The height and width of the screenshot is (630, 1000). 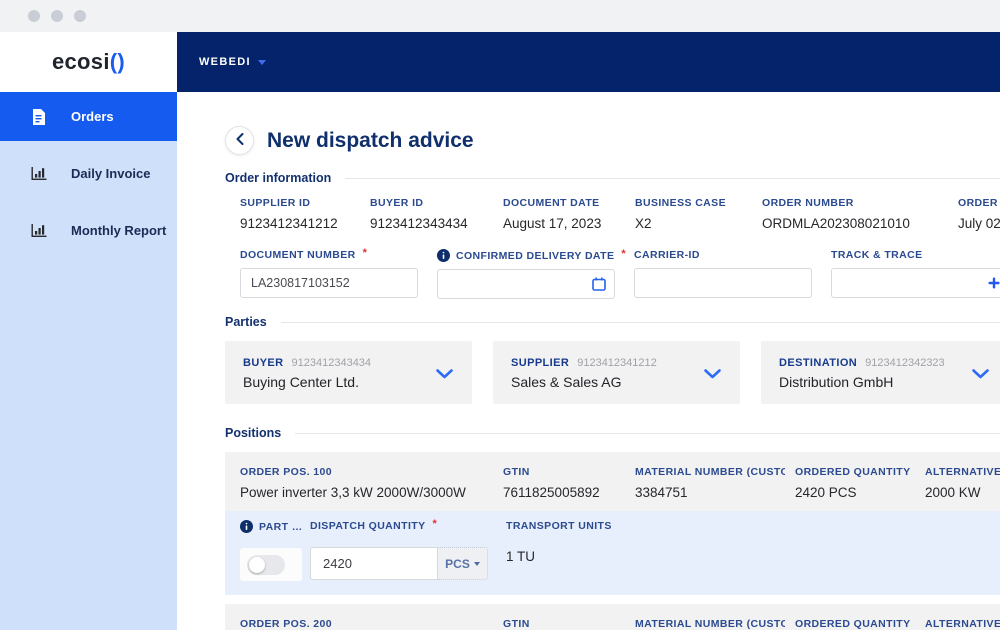 What do you see at coordinates (818, 363) in the screenshot?
I see `party-role: DESTINATION` at bounding box center [818, 363].